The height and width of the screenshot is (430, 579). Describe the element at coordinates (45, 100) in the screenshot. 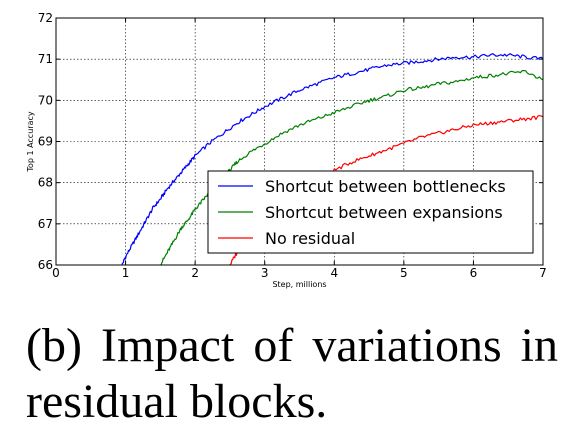

I see `y-tick-label: 70` at that location.